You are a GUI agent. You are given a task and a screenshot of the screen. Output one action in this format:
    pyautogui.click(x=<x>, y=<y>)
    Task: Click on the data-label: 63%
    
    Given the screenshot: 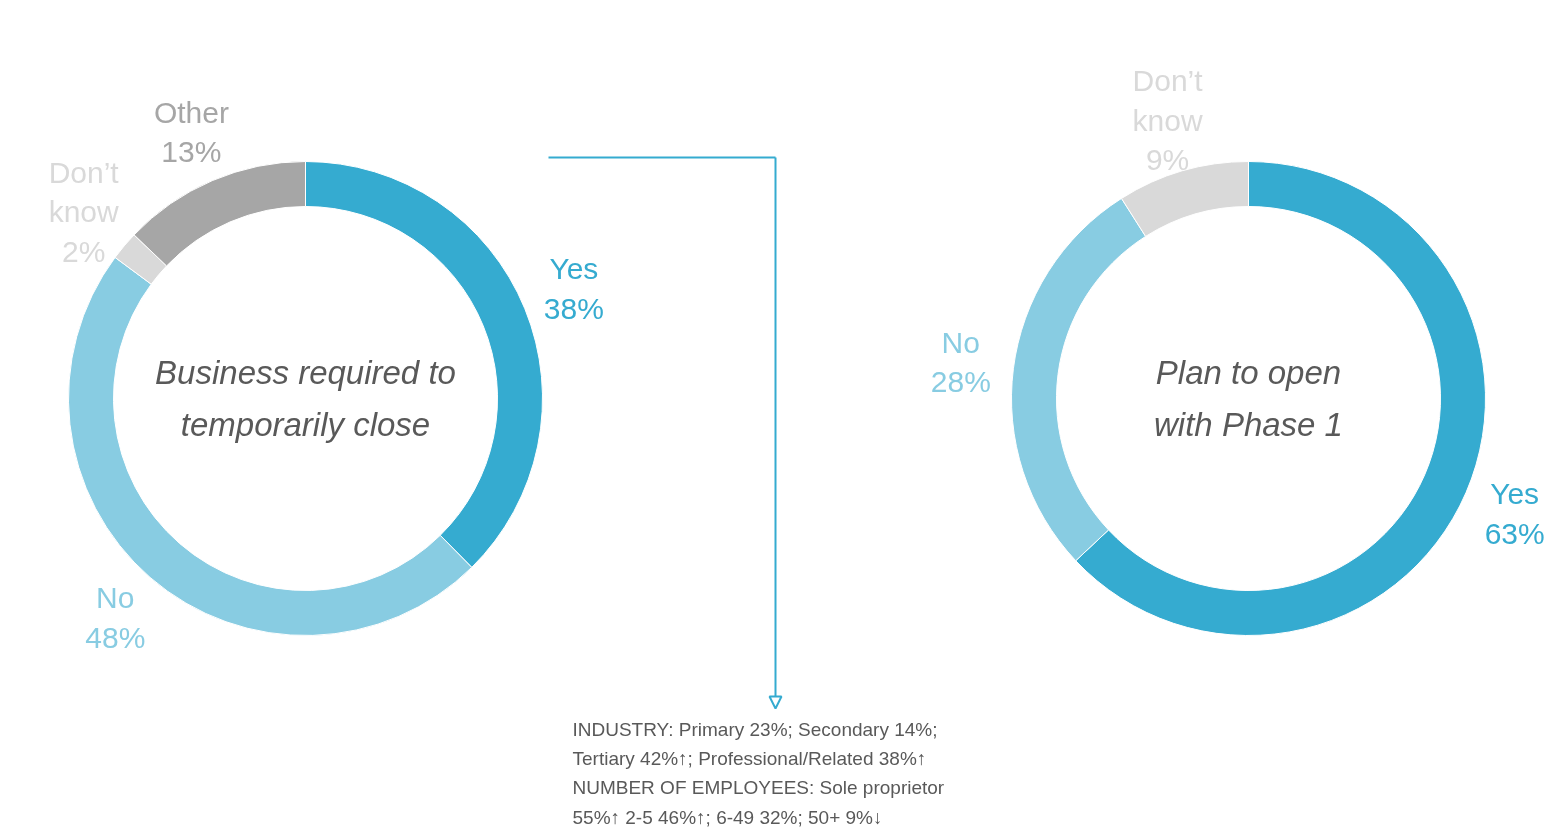 What is the action you would take?
    pyautogui.click(x=1514, y=533)
    